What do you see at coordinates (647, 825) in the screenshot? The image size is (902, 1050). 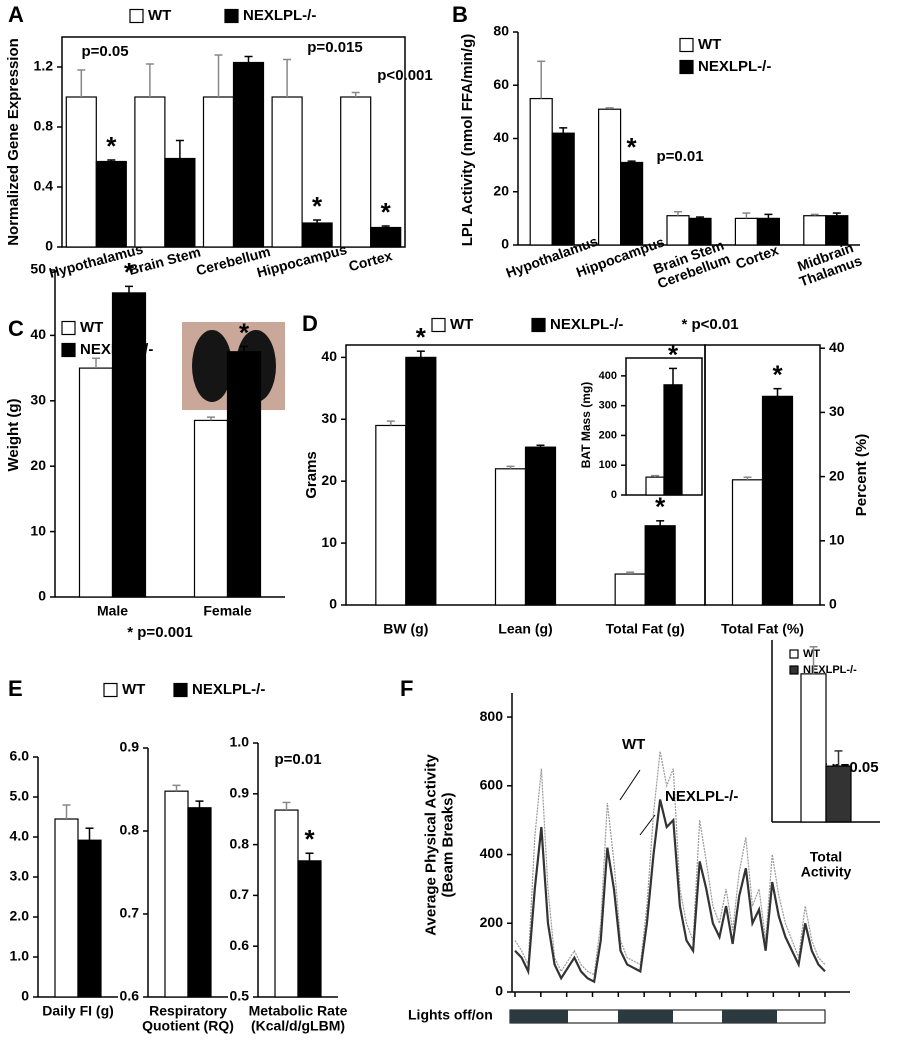 I see `arrow` at bounding box center [647, 825].